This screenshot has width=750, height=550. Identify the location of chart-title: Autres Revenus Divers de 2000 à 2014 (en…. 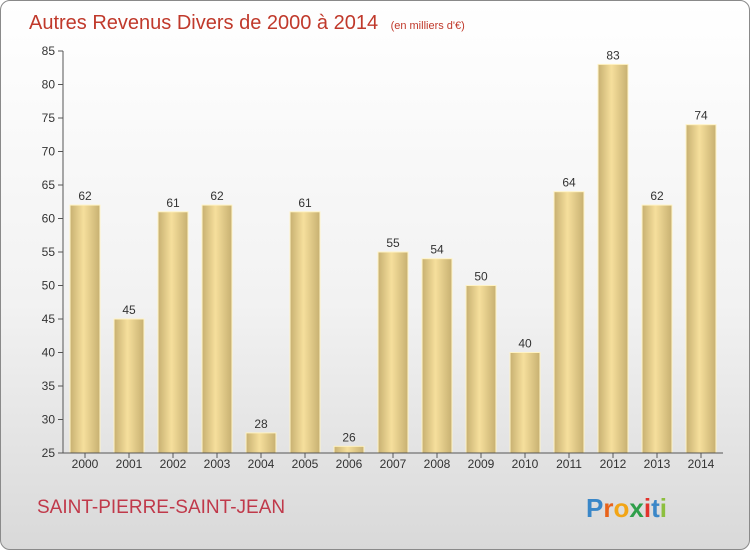
(247, 23).